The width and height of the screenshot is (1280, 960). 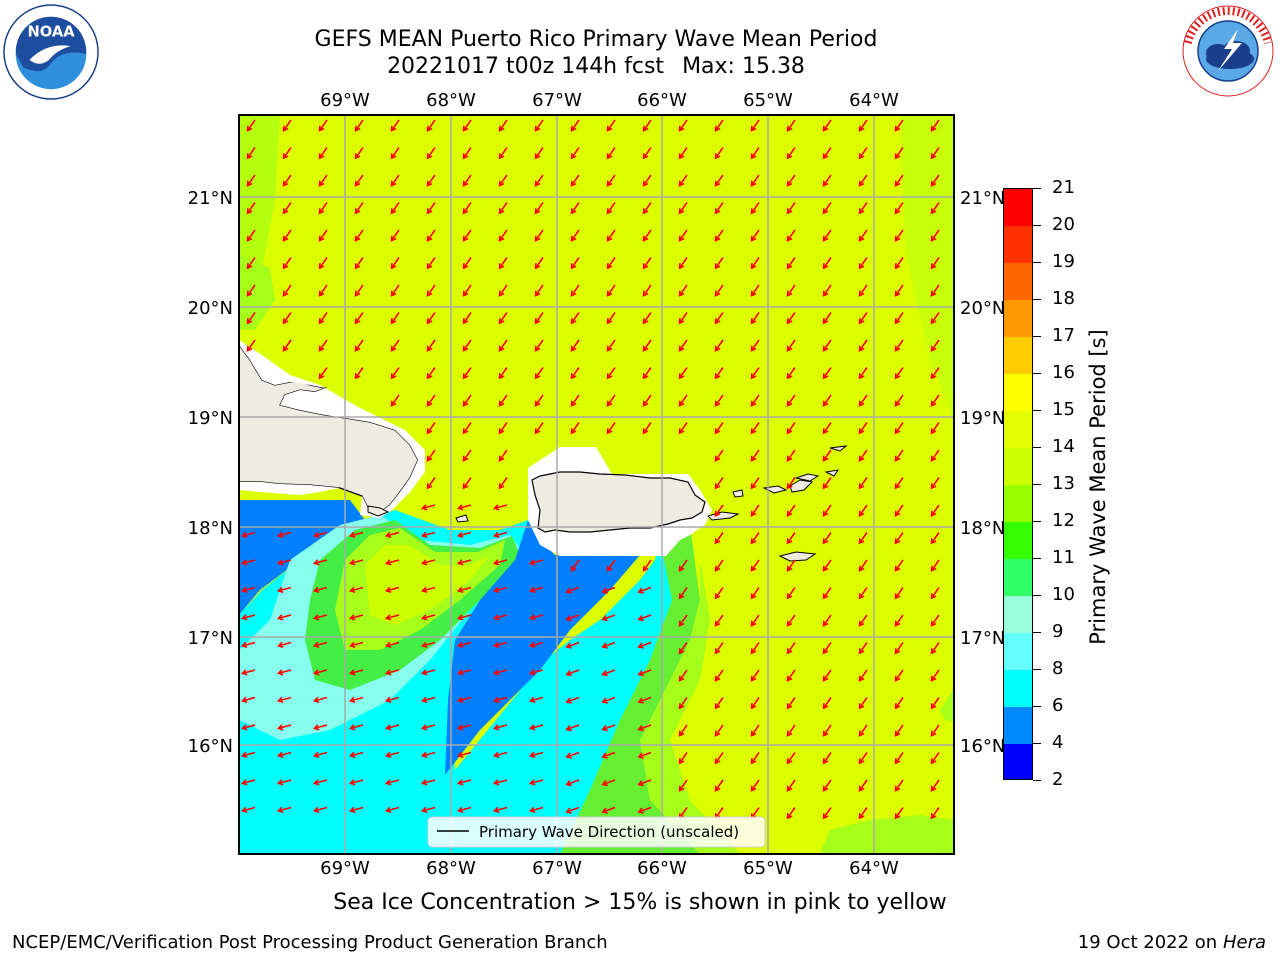 What do you see at coordinates (1018, 208) in the screenshot?
I see `colorbar-segment` at bounding box center [1018, 208].